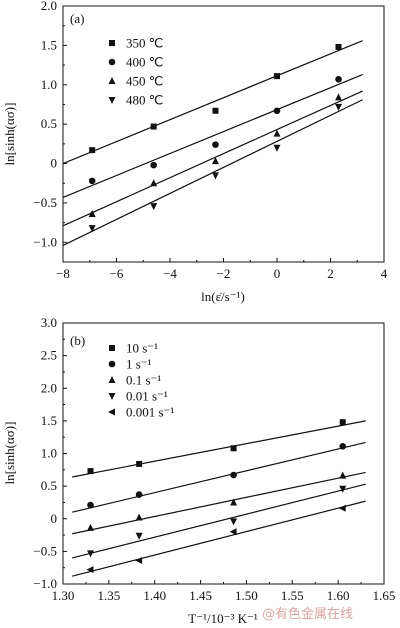 The height and width of the screenshot is (628, 400). Describe the element at coordinates (139, 364) in the screenshot. I see `legend-label: 1 s⁻¹` at that location.